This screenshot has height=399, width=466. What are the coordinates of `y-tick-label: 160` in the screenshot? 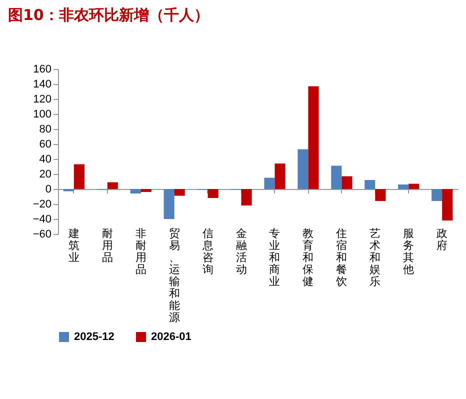 It's located at (42, 70).